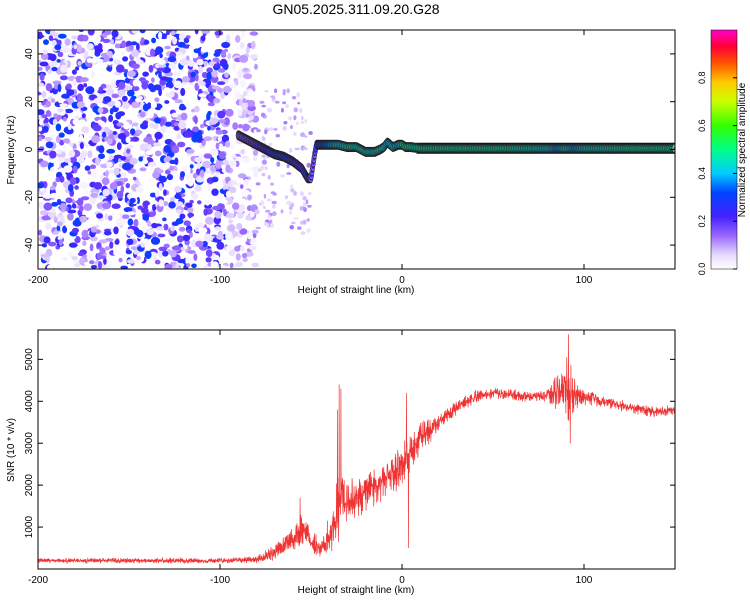 Image resolution: width=750 pixels, height=605 pixels. What do you see at coordinates (29, 485) in the screenshot?
I see `y-tick-label: 2000` at bounding box center [29, 485].